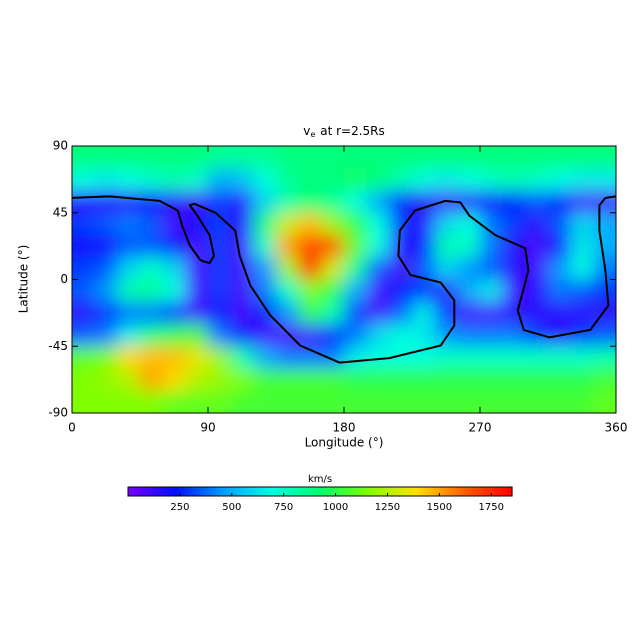 This screenshot has width=640, height=644. I want to click on x-tick-label: 90, so click(207, 428).